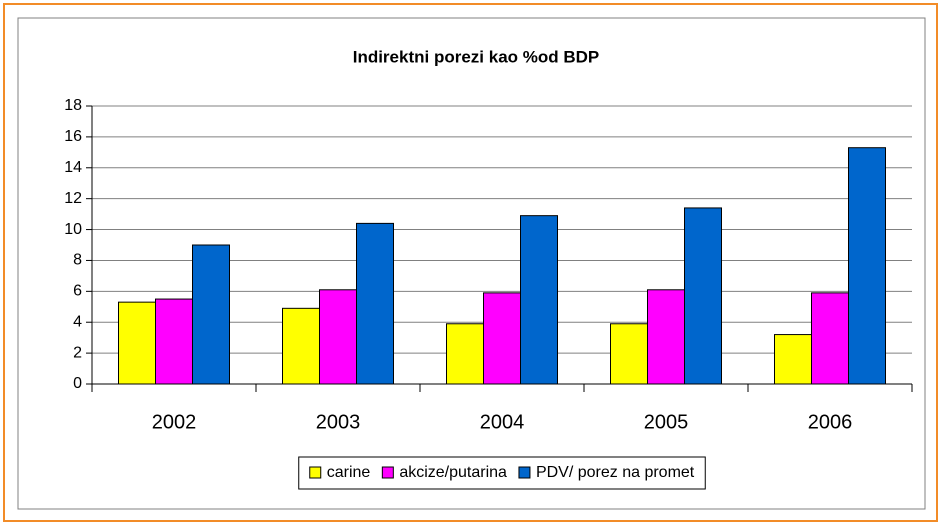 Image resolution: width=941 pixels, height=525 pixels. What do you see at coordinates (77, 321) in the screenshot?
I see `y-tick-label: 4` at bounding box center [77, 321].